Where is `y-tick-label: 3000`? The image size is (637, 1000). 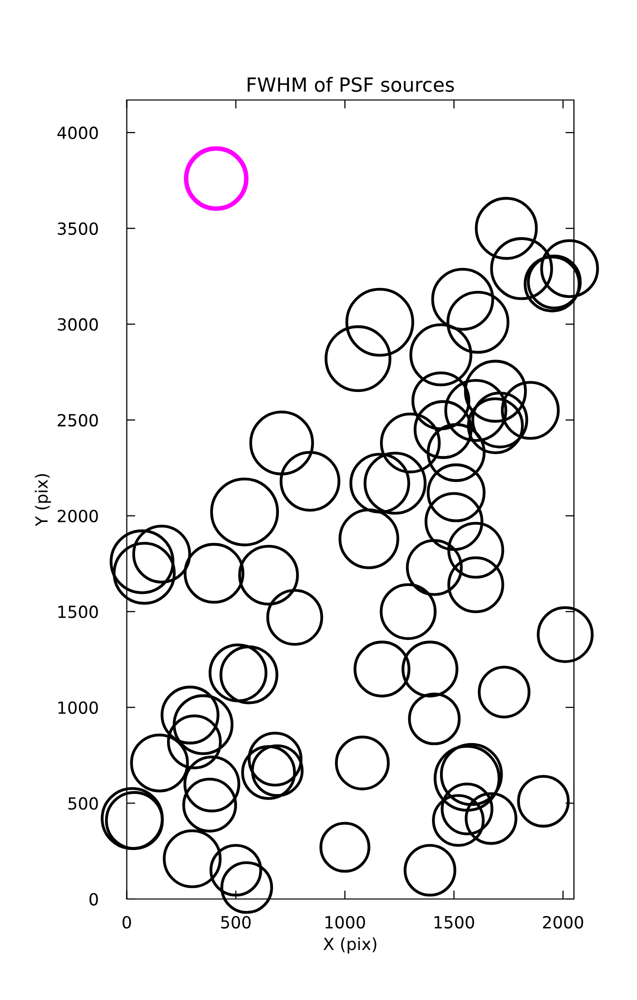 y-tick-label: 3000 is located at coordinates (78, 324).